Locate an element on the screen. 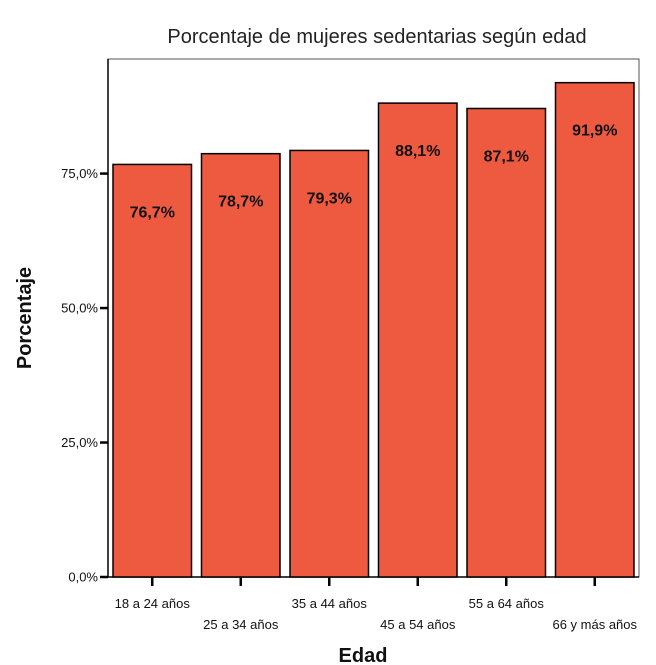 This screenshot has height=665, width=656. bar-data-label: 87,1% is located at coordinates (506, 156).